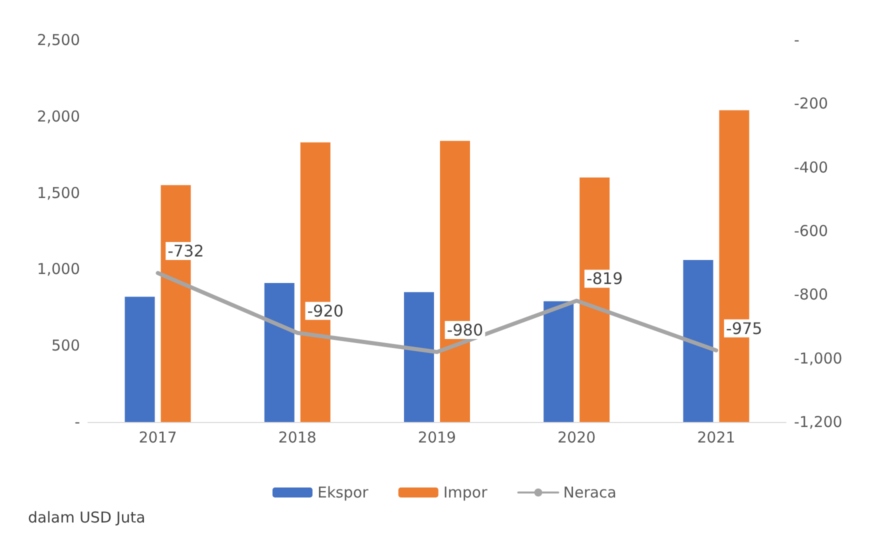 The height and width of the screenshot is (541, 889). What do you see at coordinates (65, 345) in the screenshot?
I see `y-tick-label: 500` at bounding box center [65, 345].